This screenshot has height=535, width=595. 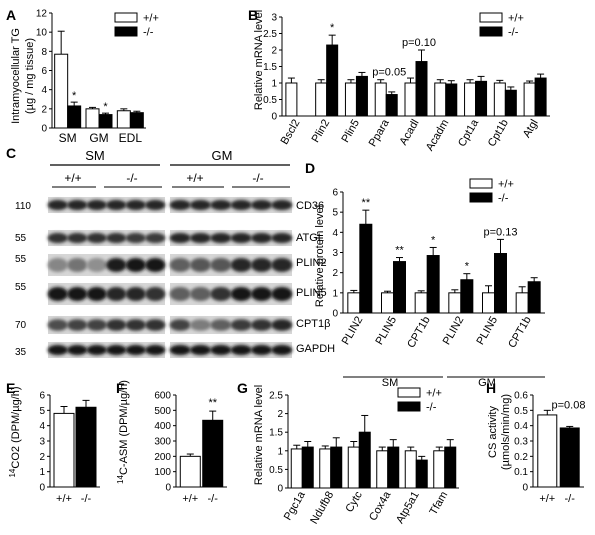 What do you see at coordinates (42, 14) in the screenshot?
I see `a-y-tick-label: 12` at bounding box center [42, 14].